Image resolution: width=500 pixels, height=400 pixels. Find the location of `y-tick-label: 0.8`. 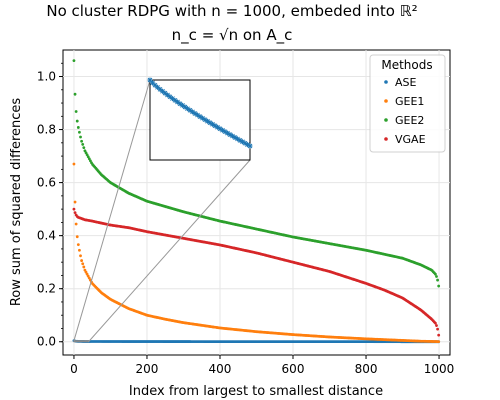

y-tick-label: 0.8 is located at coordinates (46, 130).